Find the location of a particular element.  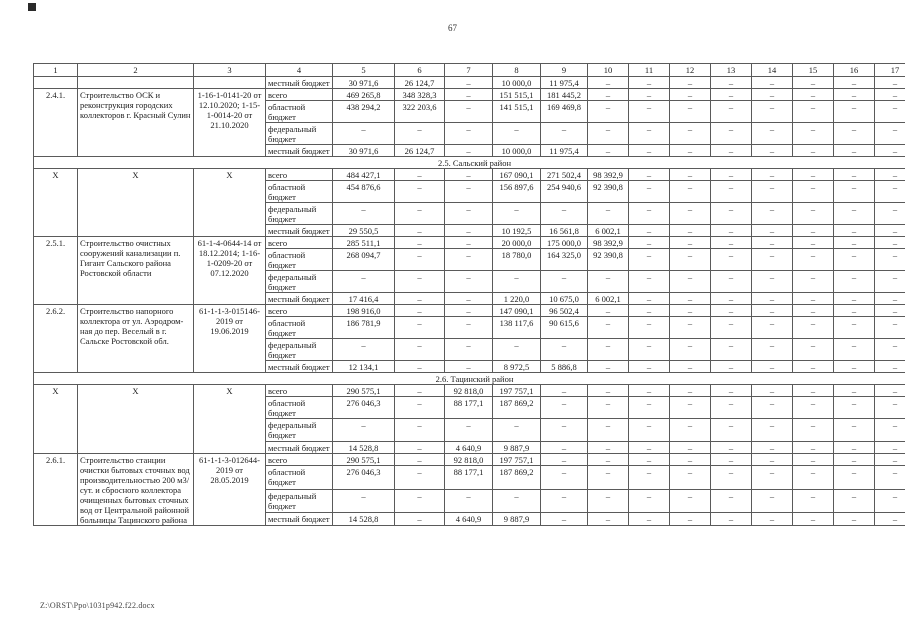

budget-type-cell: областной бюджет is located at coordinates (299, 477).